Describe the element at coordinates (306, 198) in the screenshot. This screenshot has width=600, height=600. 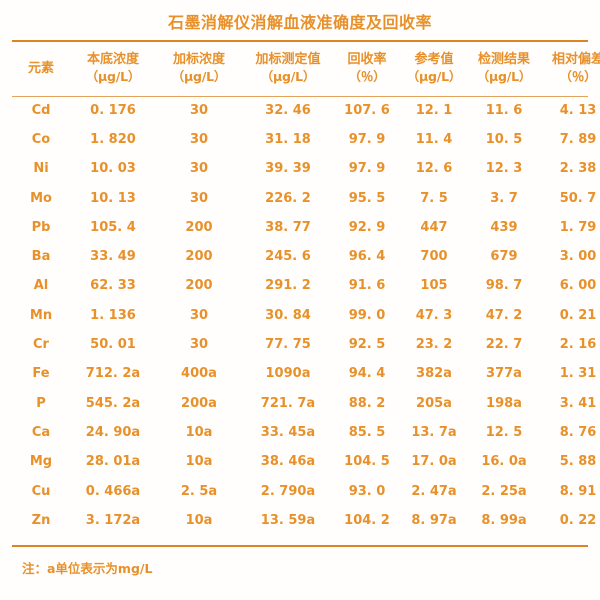
I see `table-row: Mo 10. 13 30 226. 2 95. 5 7. 5 3. 7 50. 7` at that location.